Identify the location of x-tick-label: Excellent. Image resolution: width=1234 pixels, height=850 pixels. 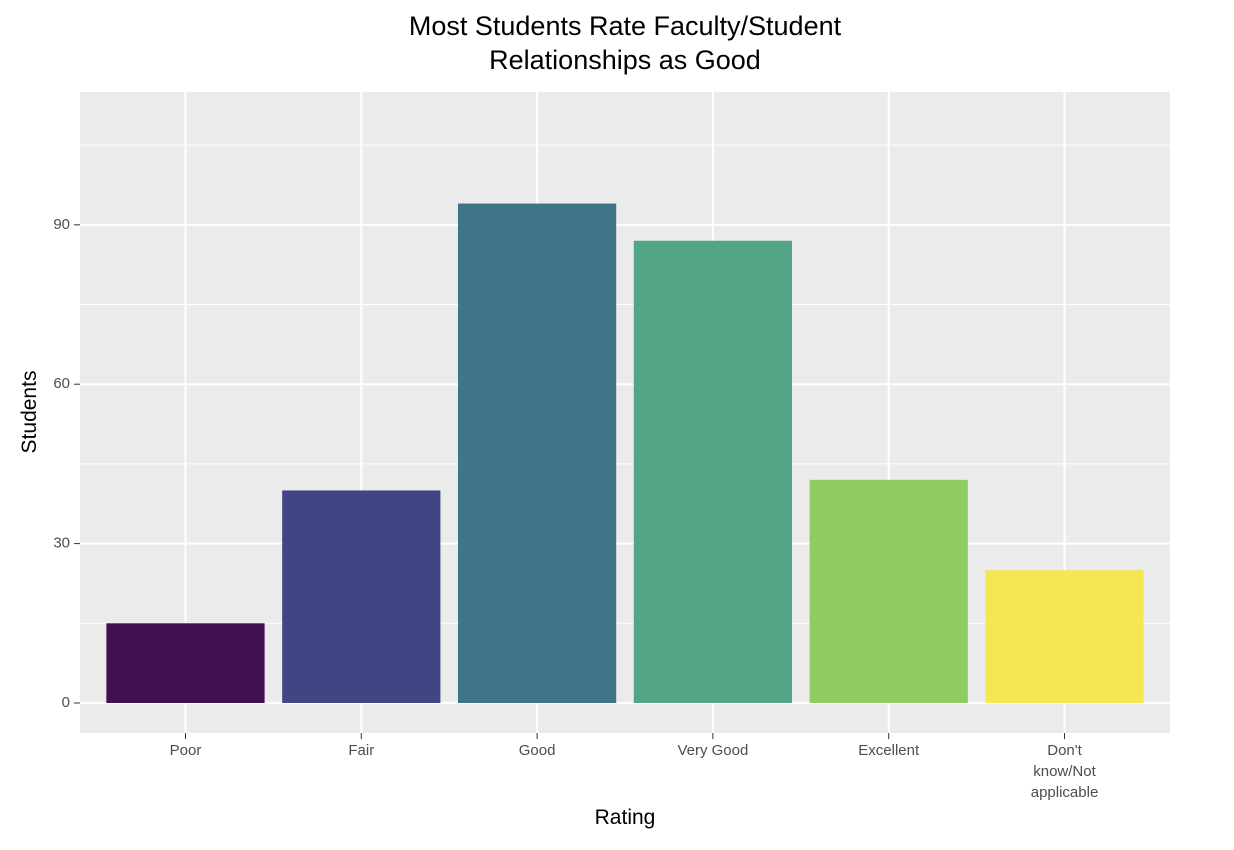
(889, 750).